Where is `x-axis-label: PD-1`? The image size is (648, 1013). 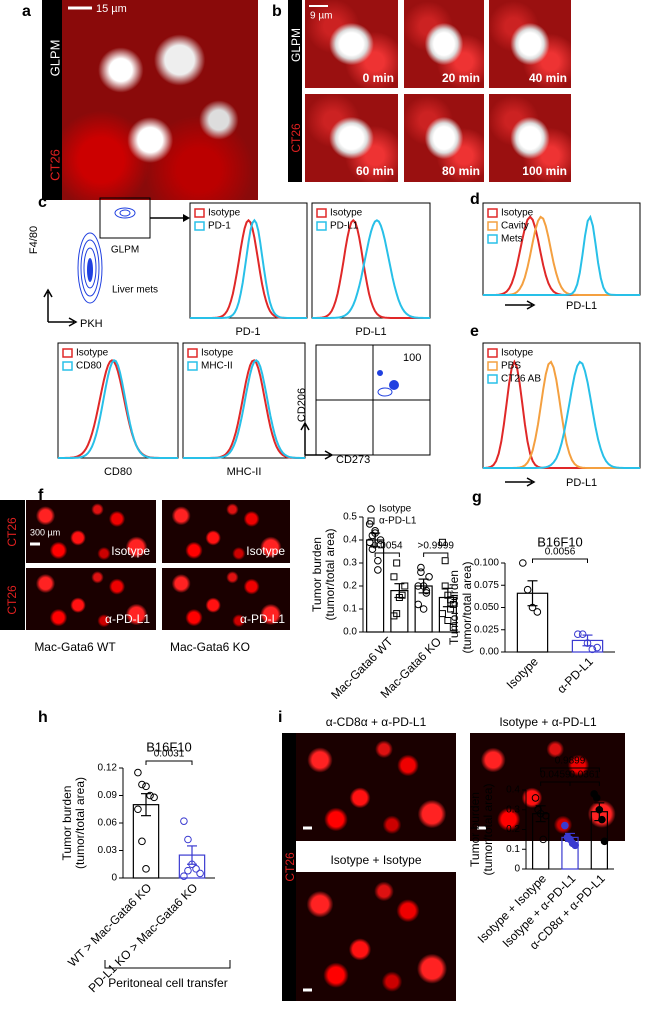
x-axis-label: PD-1 is located at coordinates (247, 332).